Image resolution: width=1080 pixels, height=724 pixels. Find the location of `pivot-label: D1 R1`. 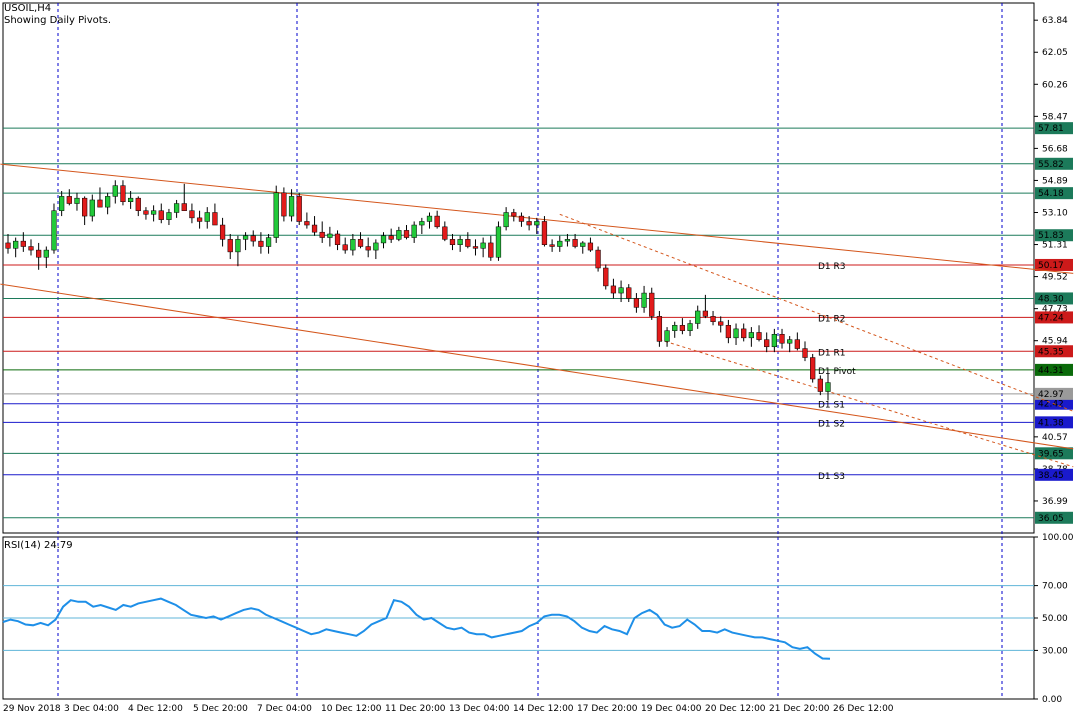

pivot-label: D1 R1 is located at coordinates (832, 353).